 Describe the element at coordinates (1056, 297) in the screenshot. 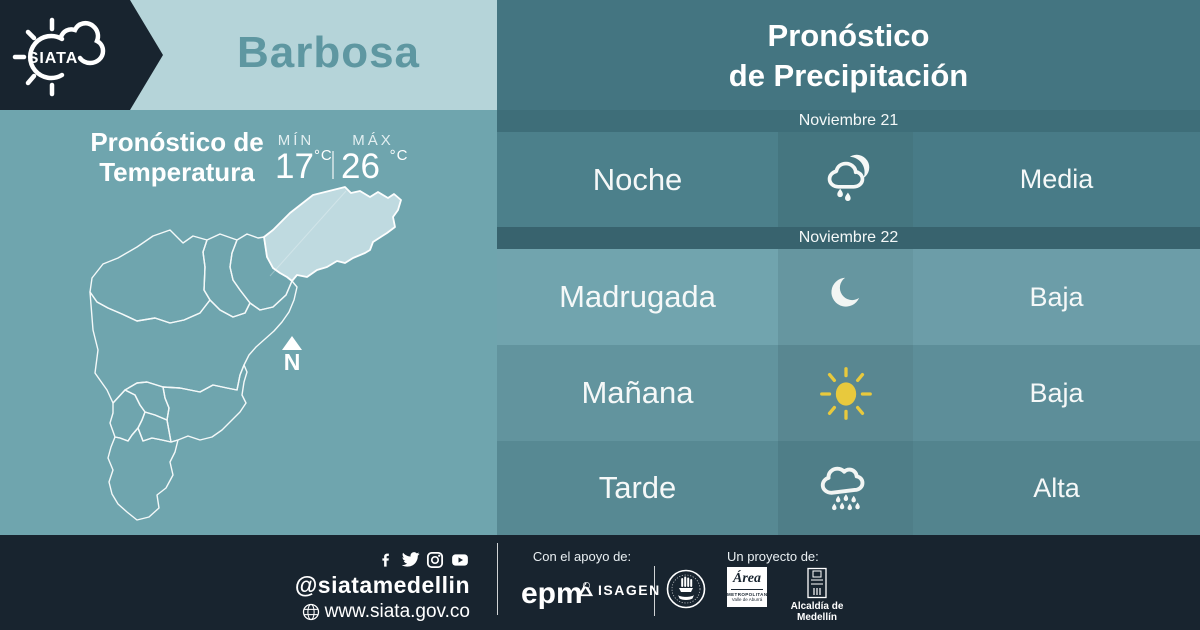

I see `precip-level-madrugada: Baja` at that location.